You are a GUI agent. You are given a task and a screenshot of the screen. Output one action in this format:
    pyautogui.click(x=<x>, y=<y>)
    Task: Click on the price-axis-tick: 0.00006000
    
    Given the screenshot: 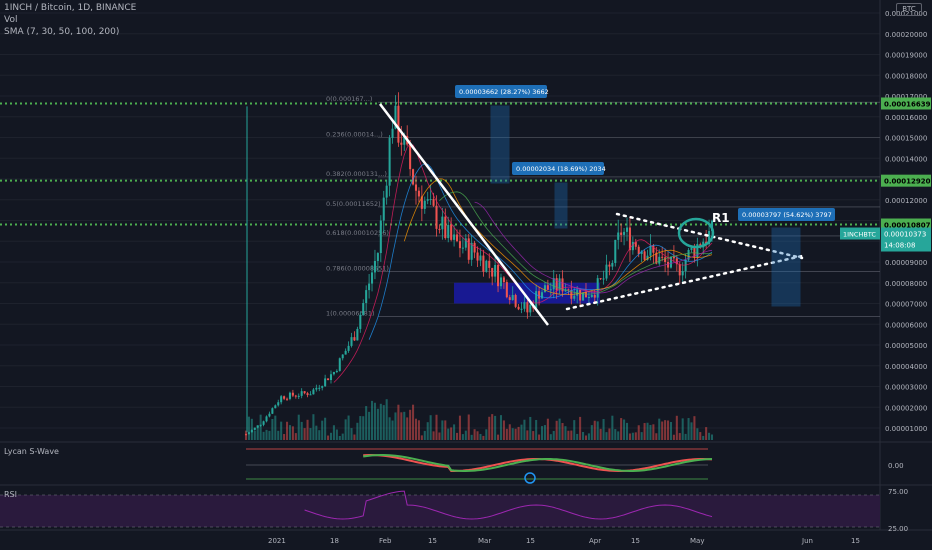 What is the action you would take?
    pyautogui.click(x=906, y=325)
    